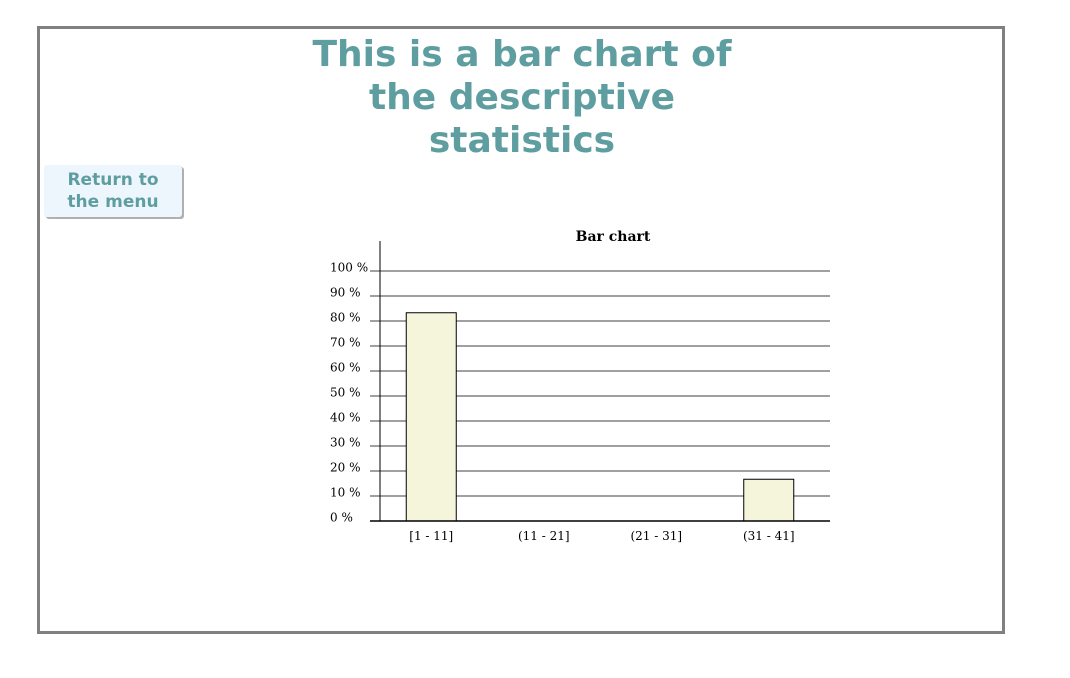 This screenshot has height=678, width=1070. Describe the element at coordinates (345, 493) in the screenshot. I see `y-tick-label: 10 %` at that location.